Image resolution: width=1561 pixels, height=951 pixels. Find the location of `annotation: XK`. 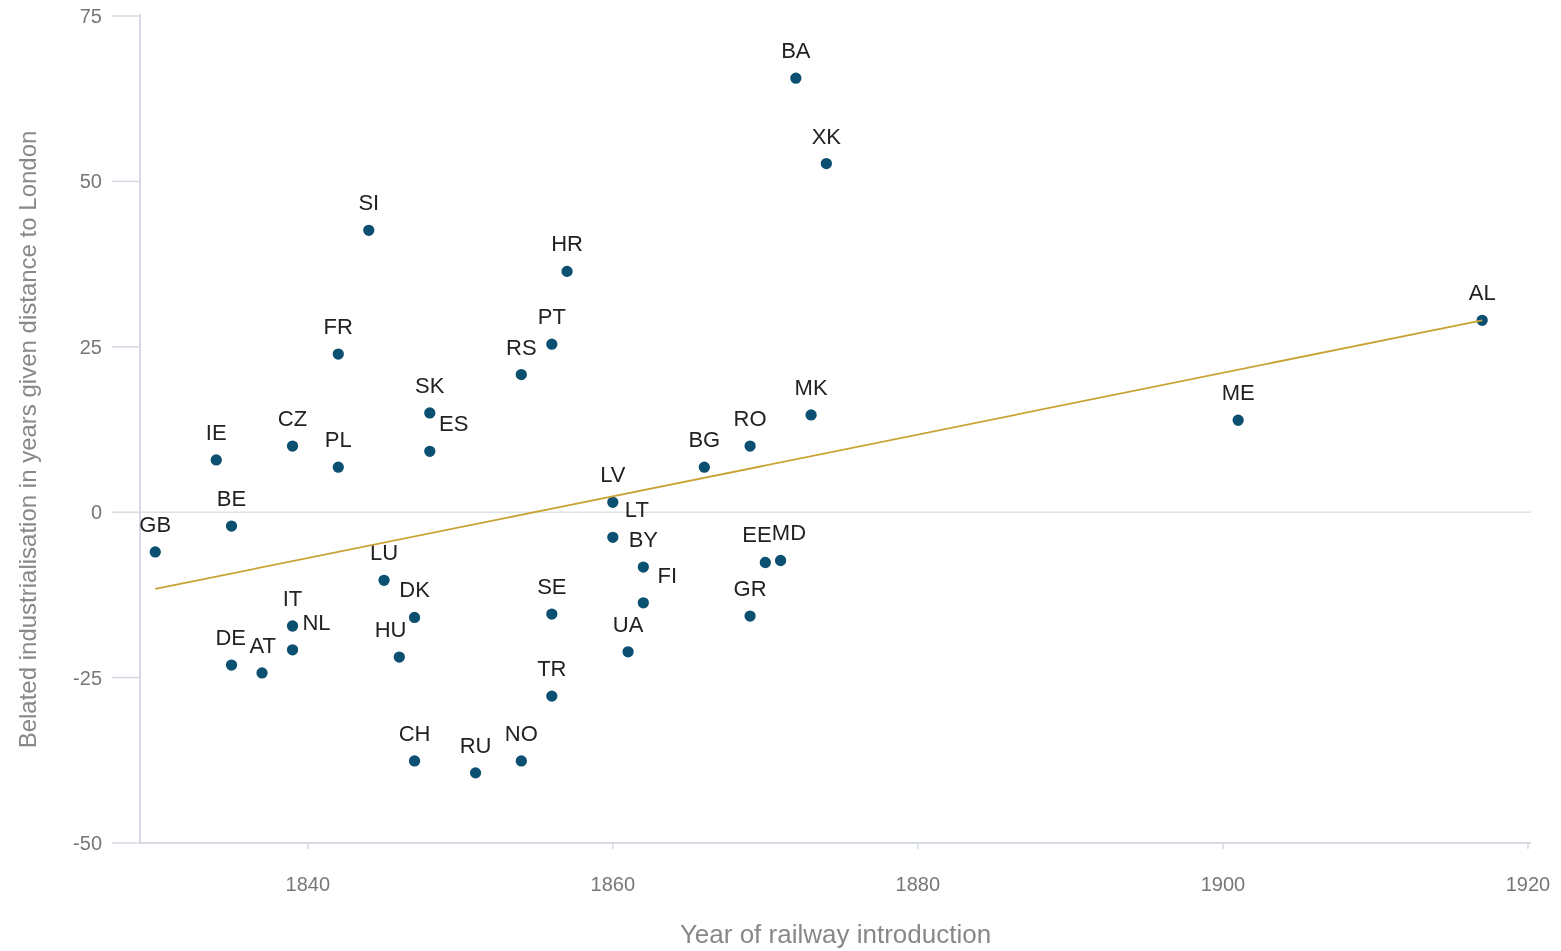

annotation: XK is located at coordinates (826, 136).